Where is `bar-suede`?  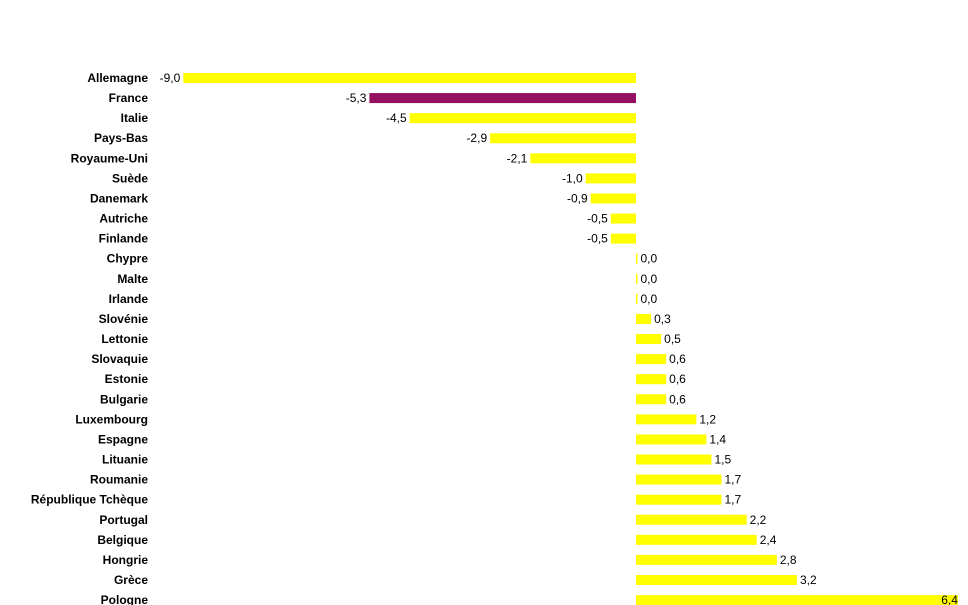
bar-suede is located at coordinates (610, 178).